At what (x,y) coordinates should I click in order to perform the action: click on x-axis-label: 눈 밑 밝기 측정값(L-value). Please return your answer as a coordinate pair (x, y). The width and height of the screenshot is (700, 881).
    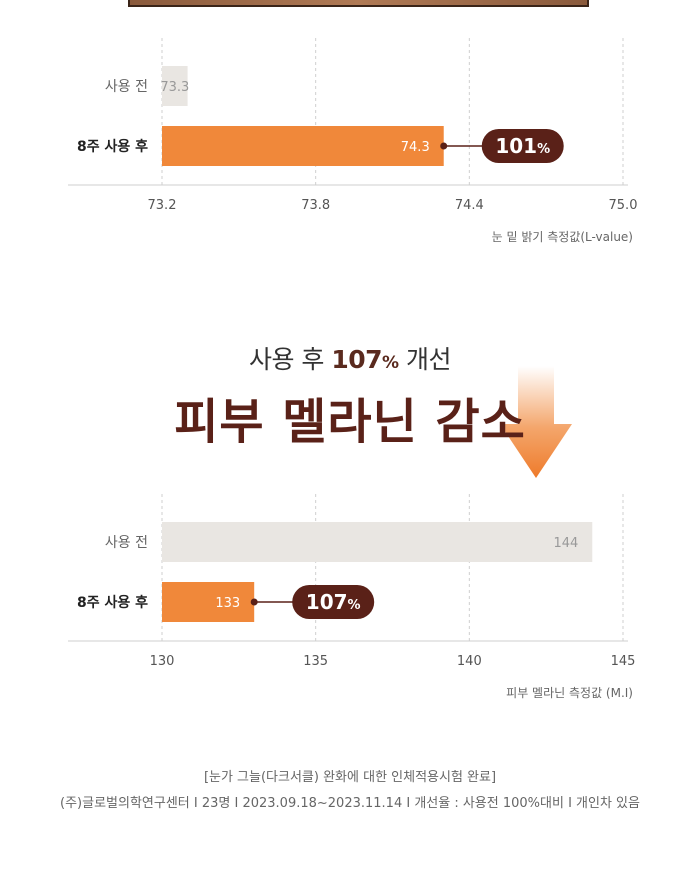
    Looking at the image, I should click on (562, 237).